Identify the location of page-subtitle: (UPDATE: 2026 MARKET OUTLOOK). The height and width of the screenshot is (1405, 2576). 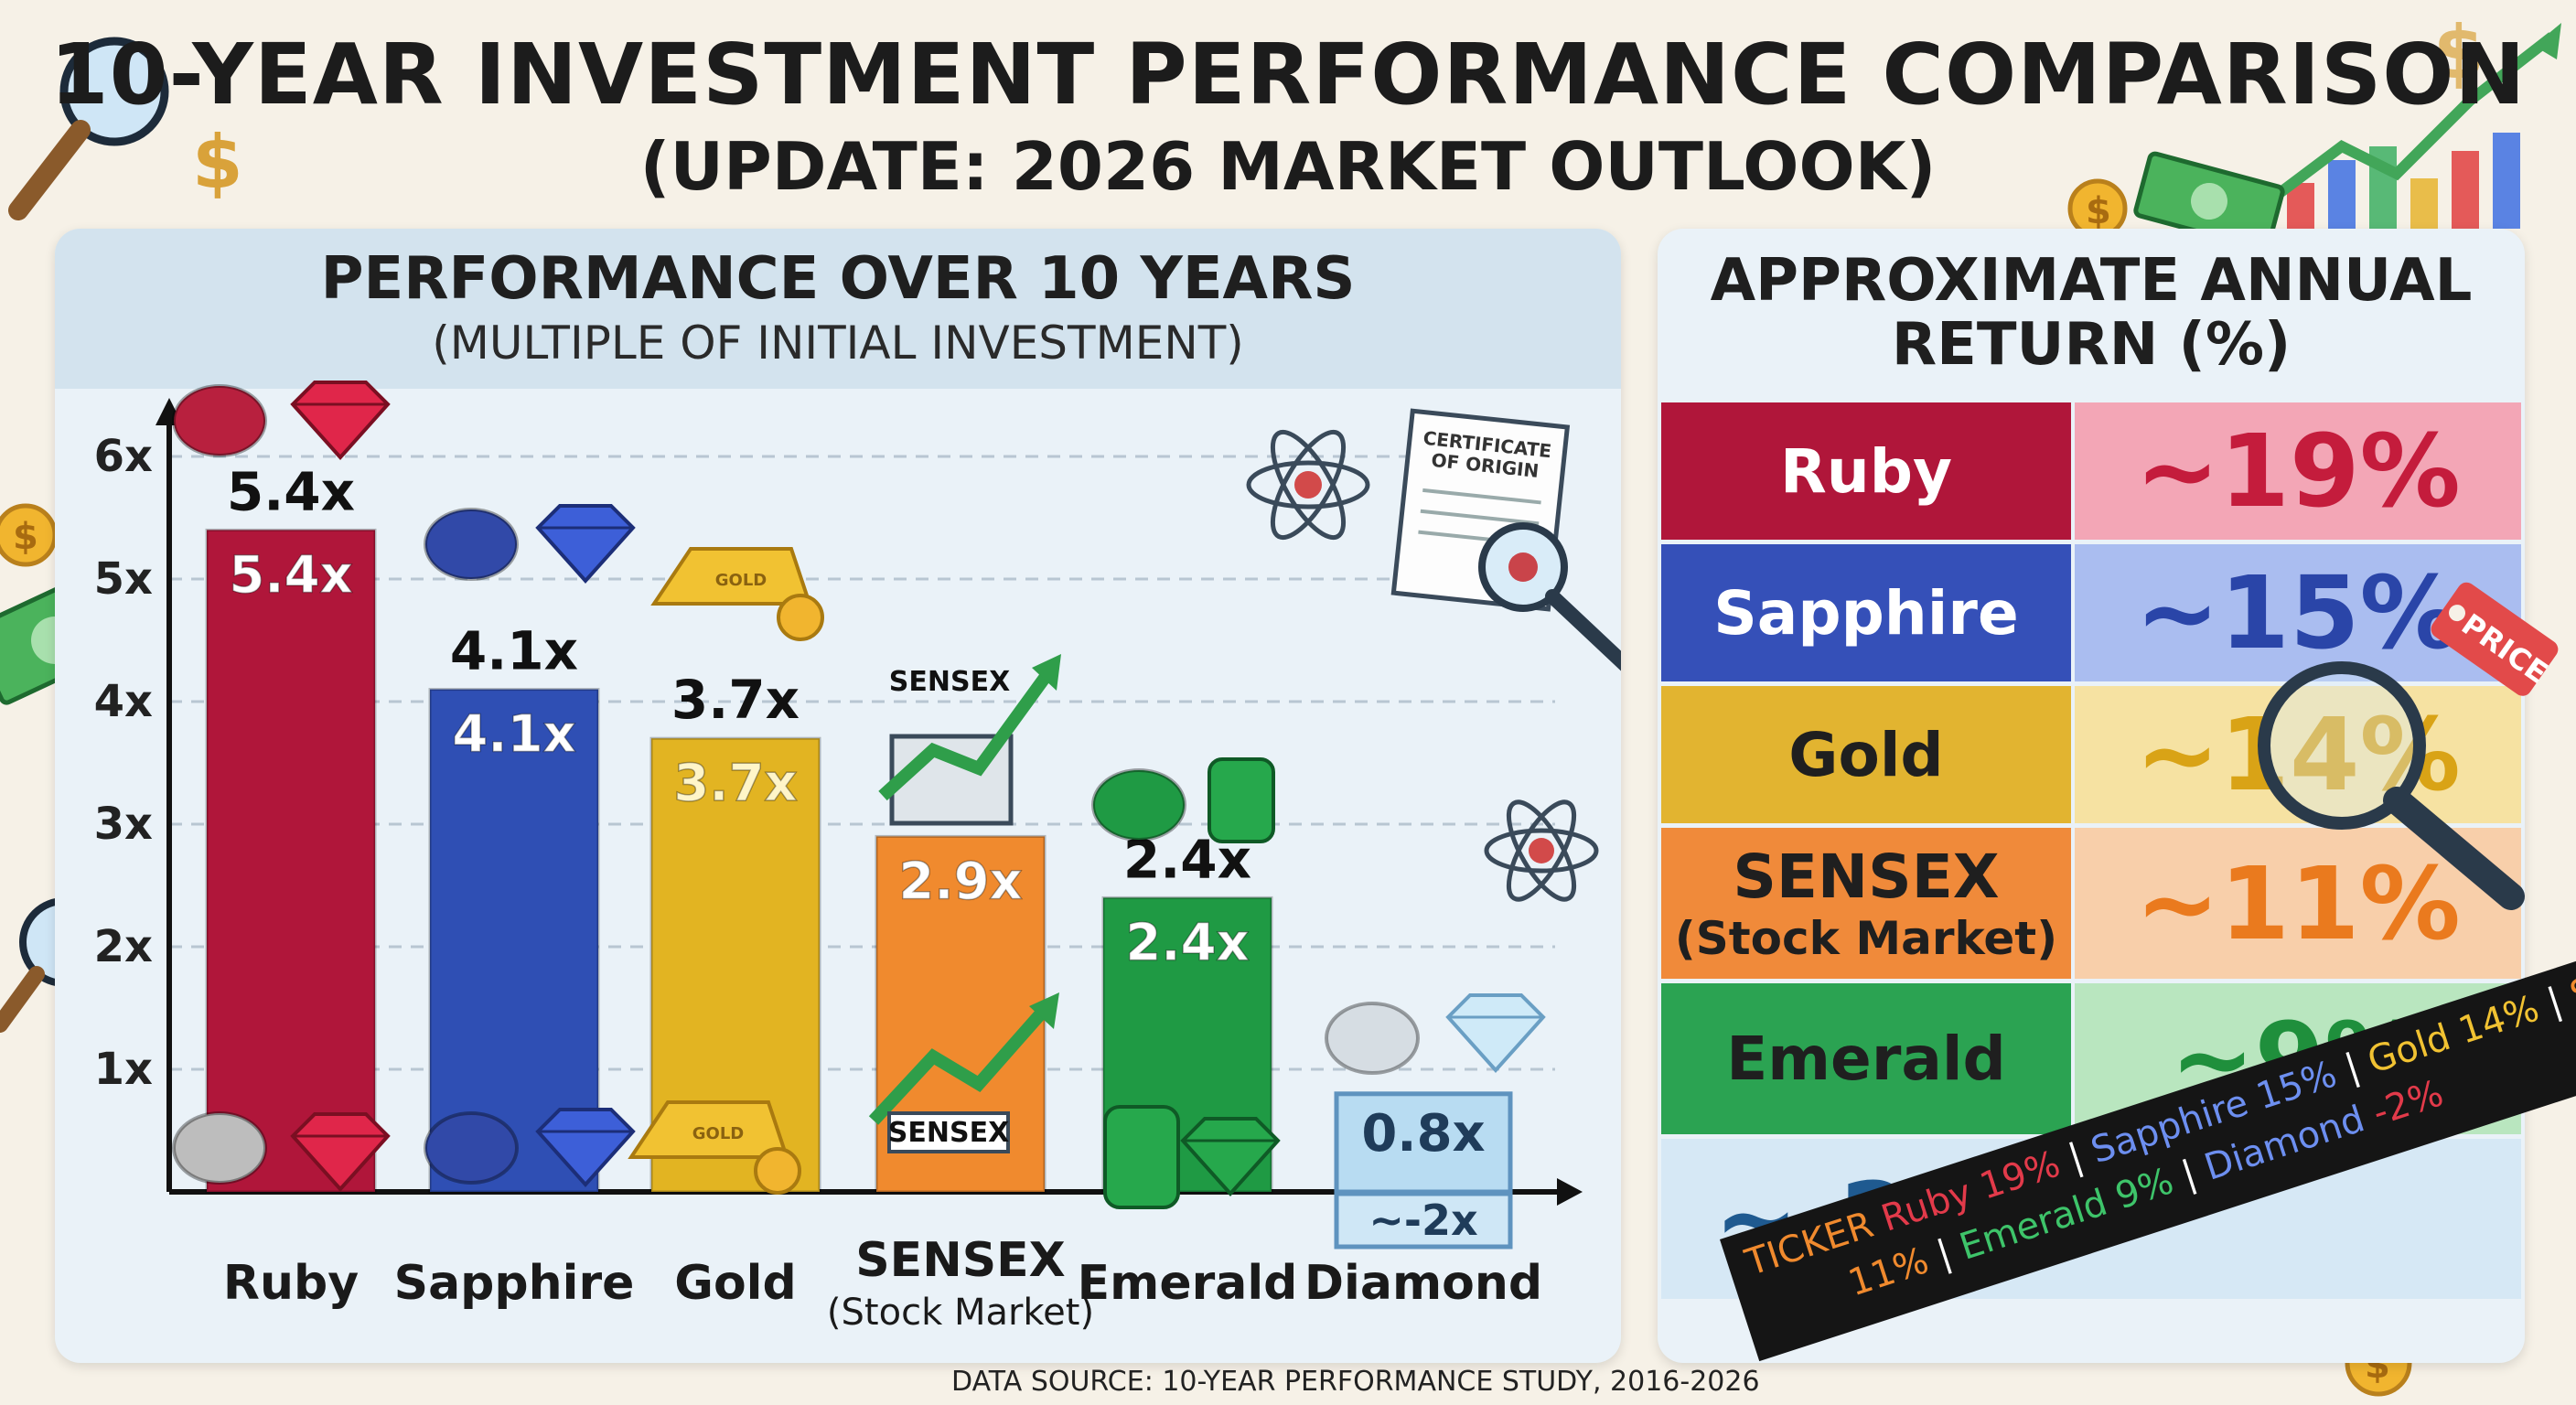
(1288, 166).